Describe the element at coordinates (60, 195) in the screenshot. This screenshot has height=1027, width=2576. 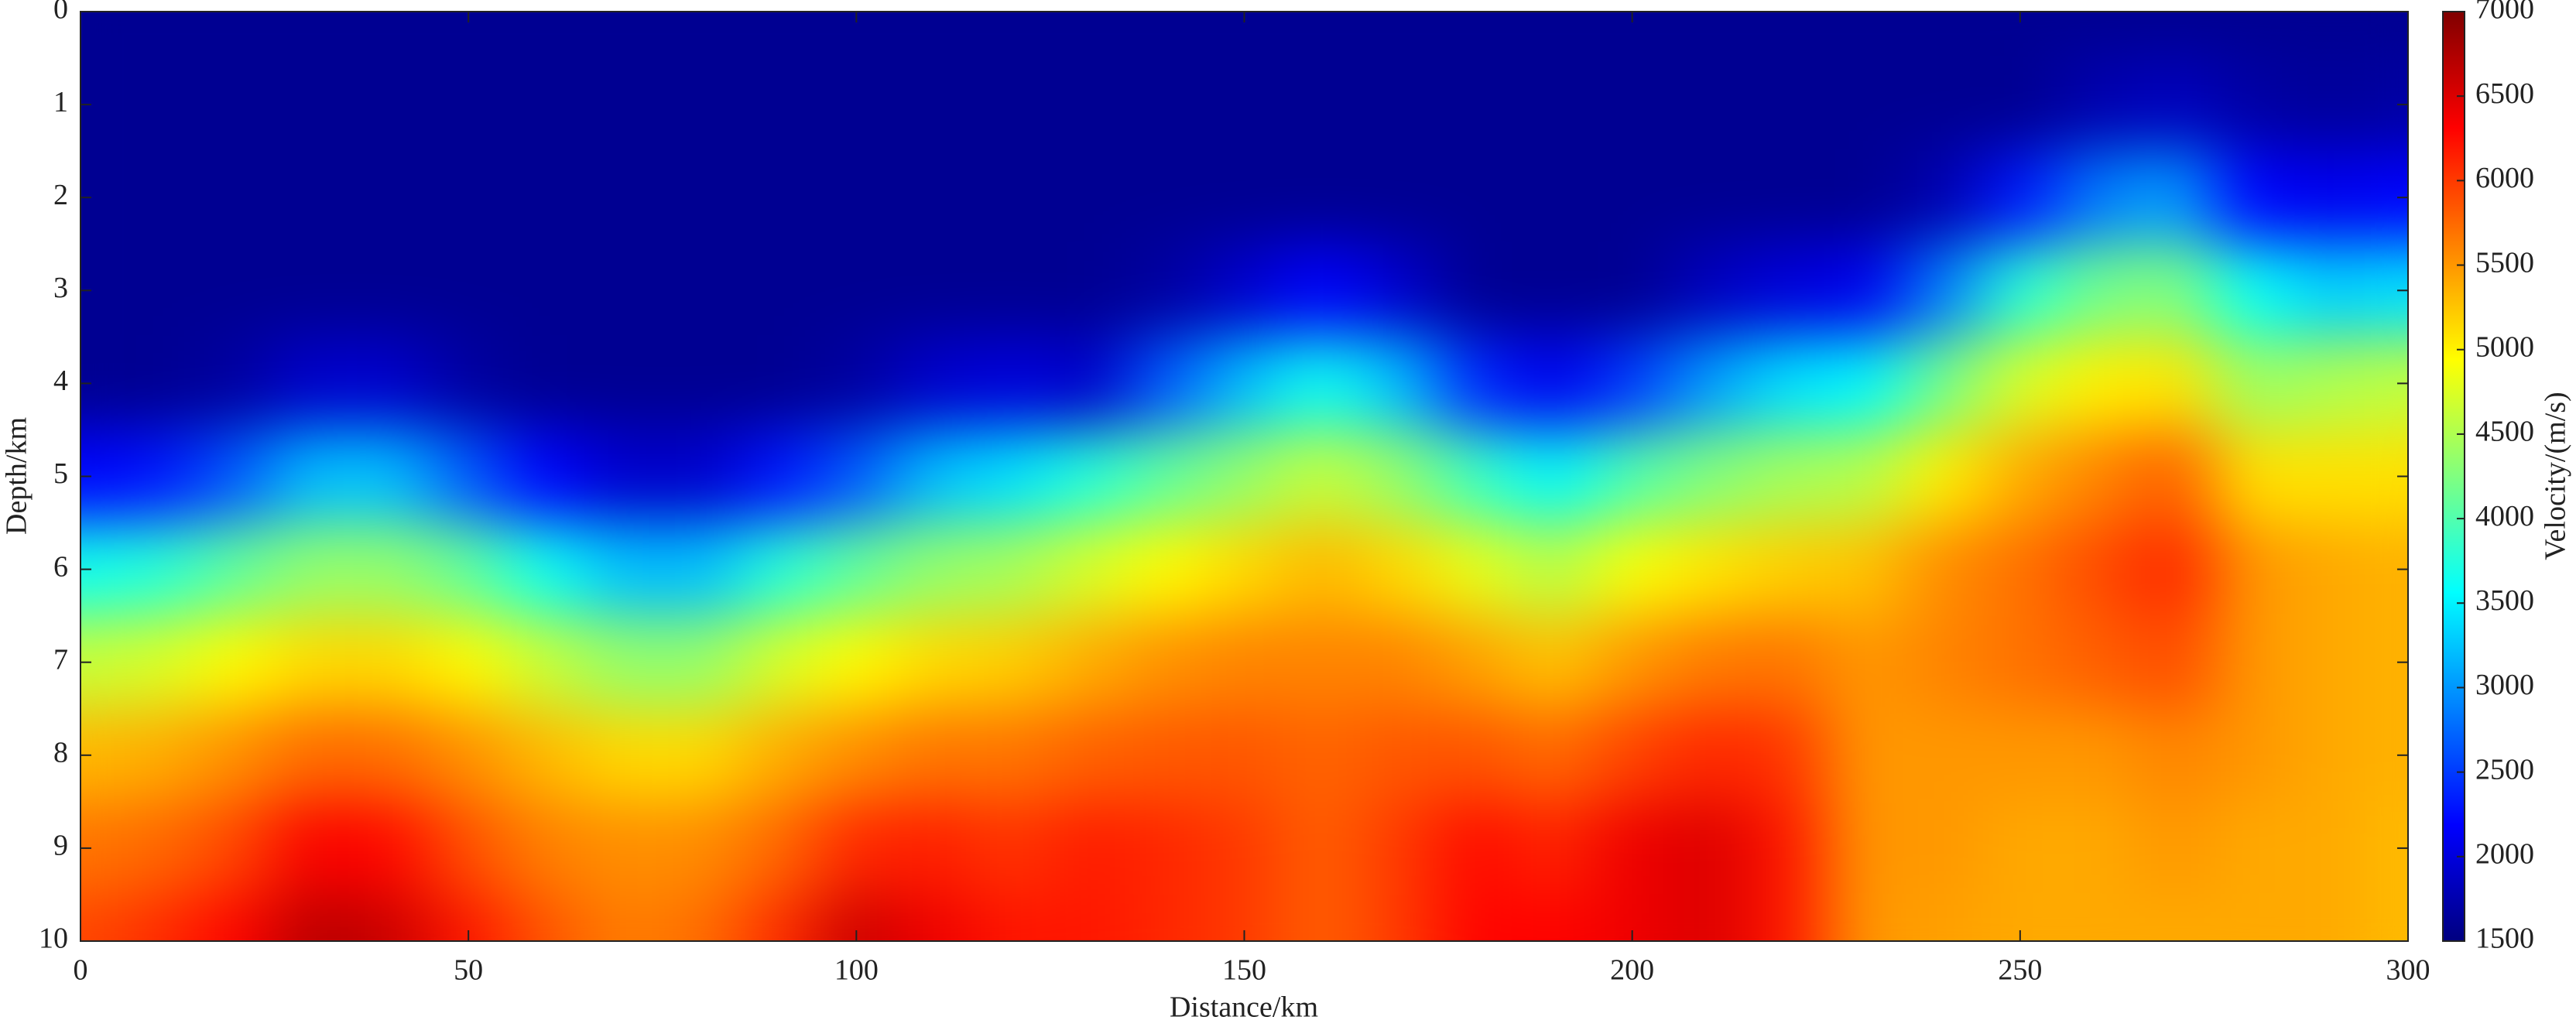
I see `y-tick-label: 2` at that location.